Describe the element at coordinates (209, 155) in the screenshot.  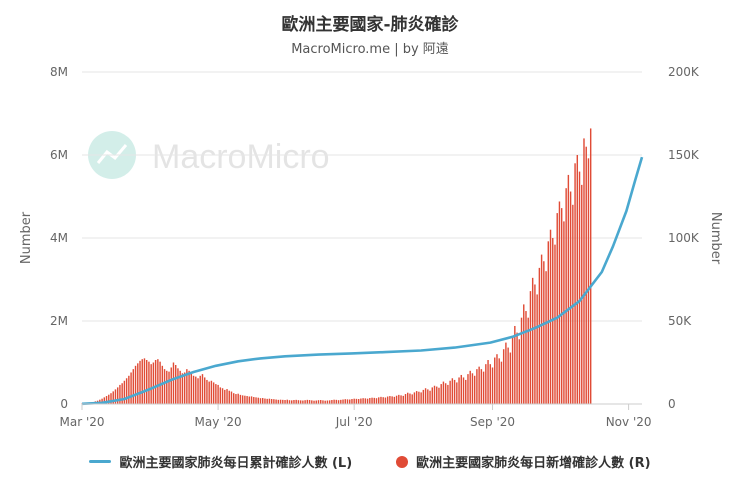
I see `watermark: MacroMicro` at that location.